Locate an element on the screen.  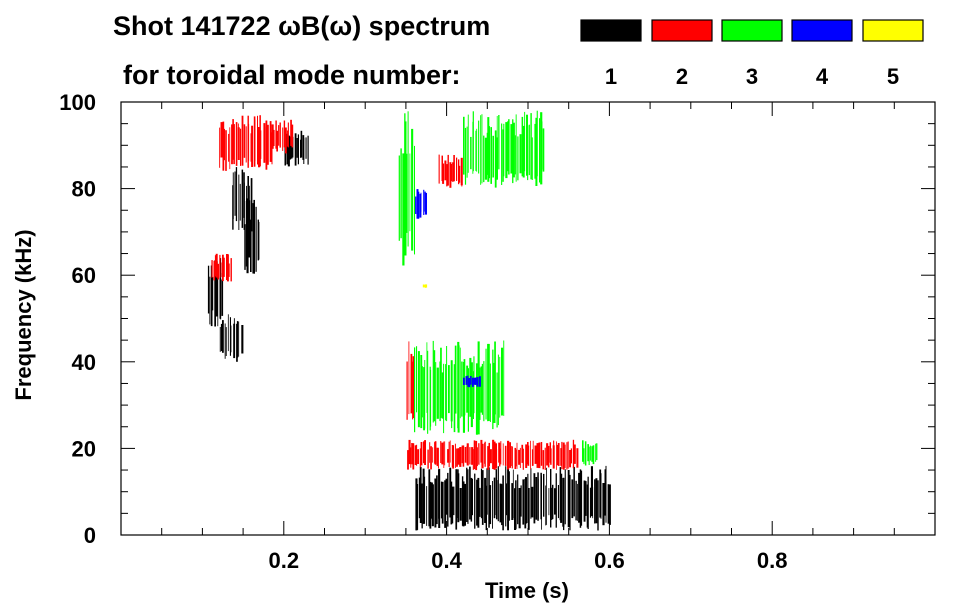
mode-3-region-0-stroke is located at coordinates (401, 193).